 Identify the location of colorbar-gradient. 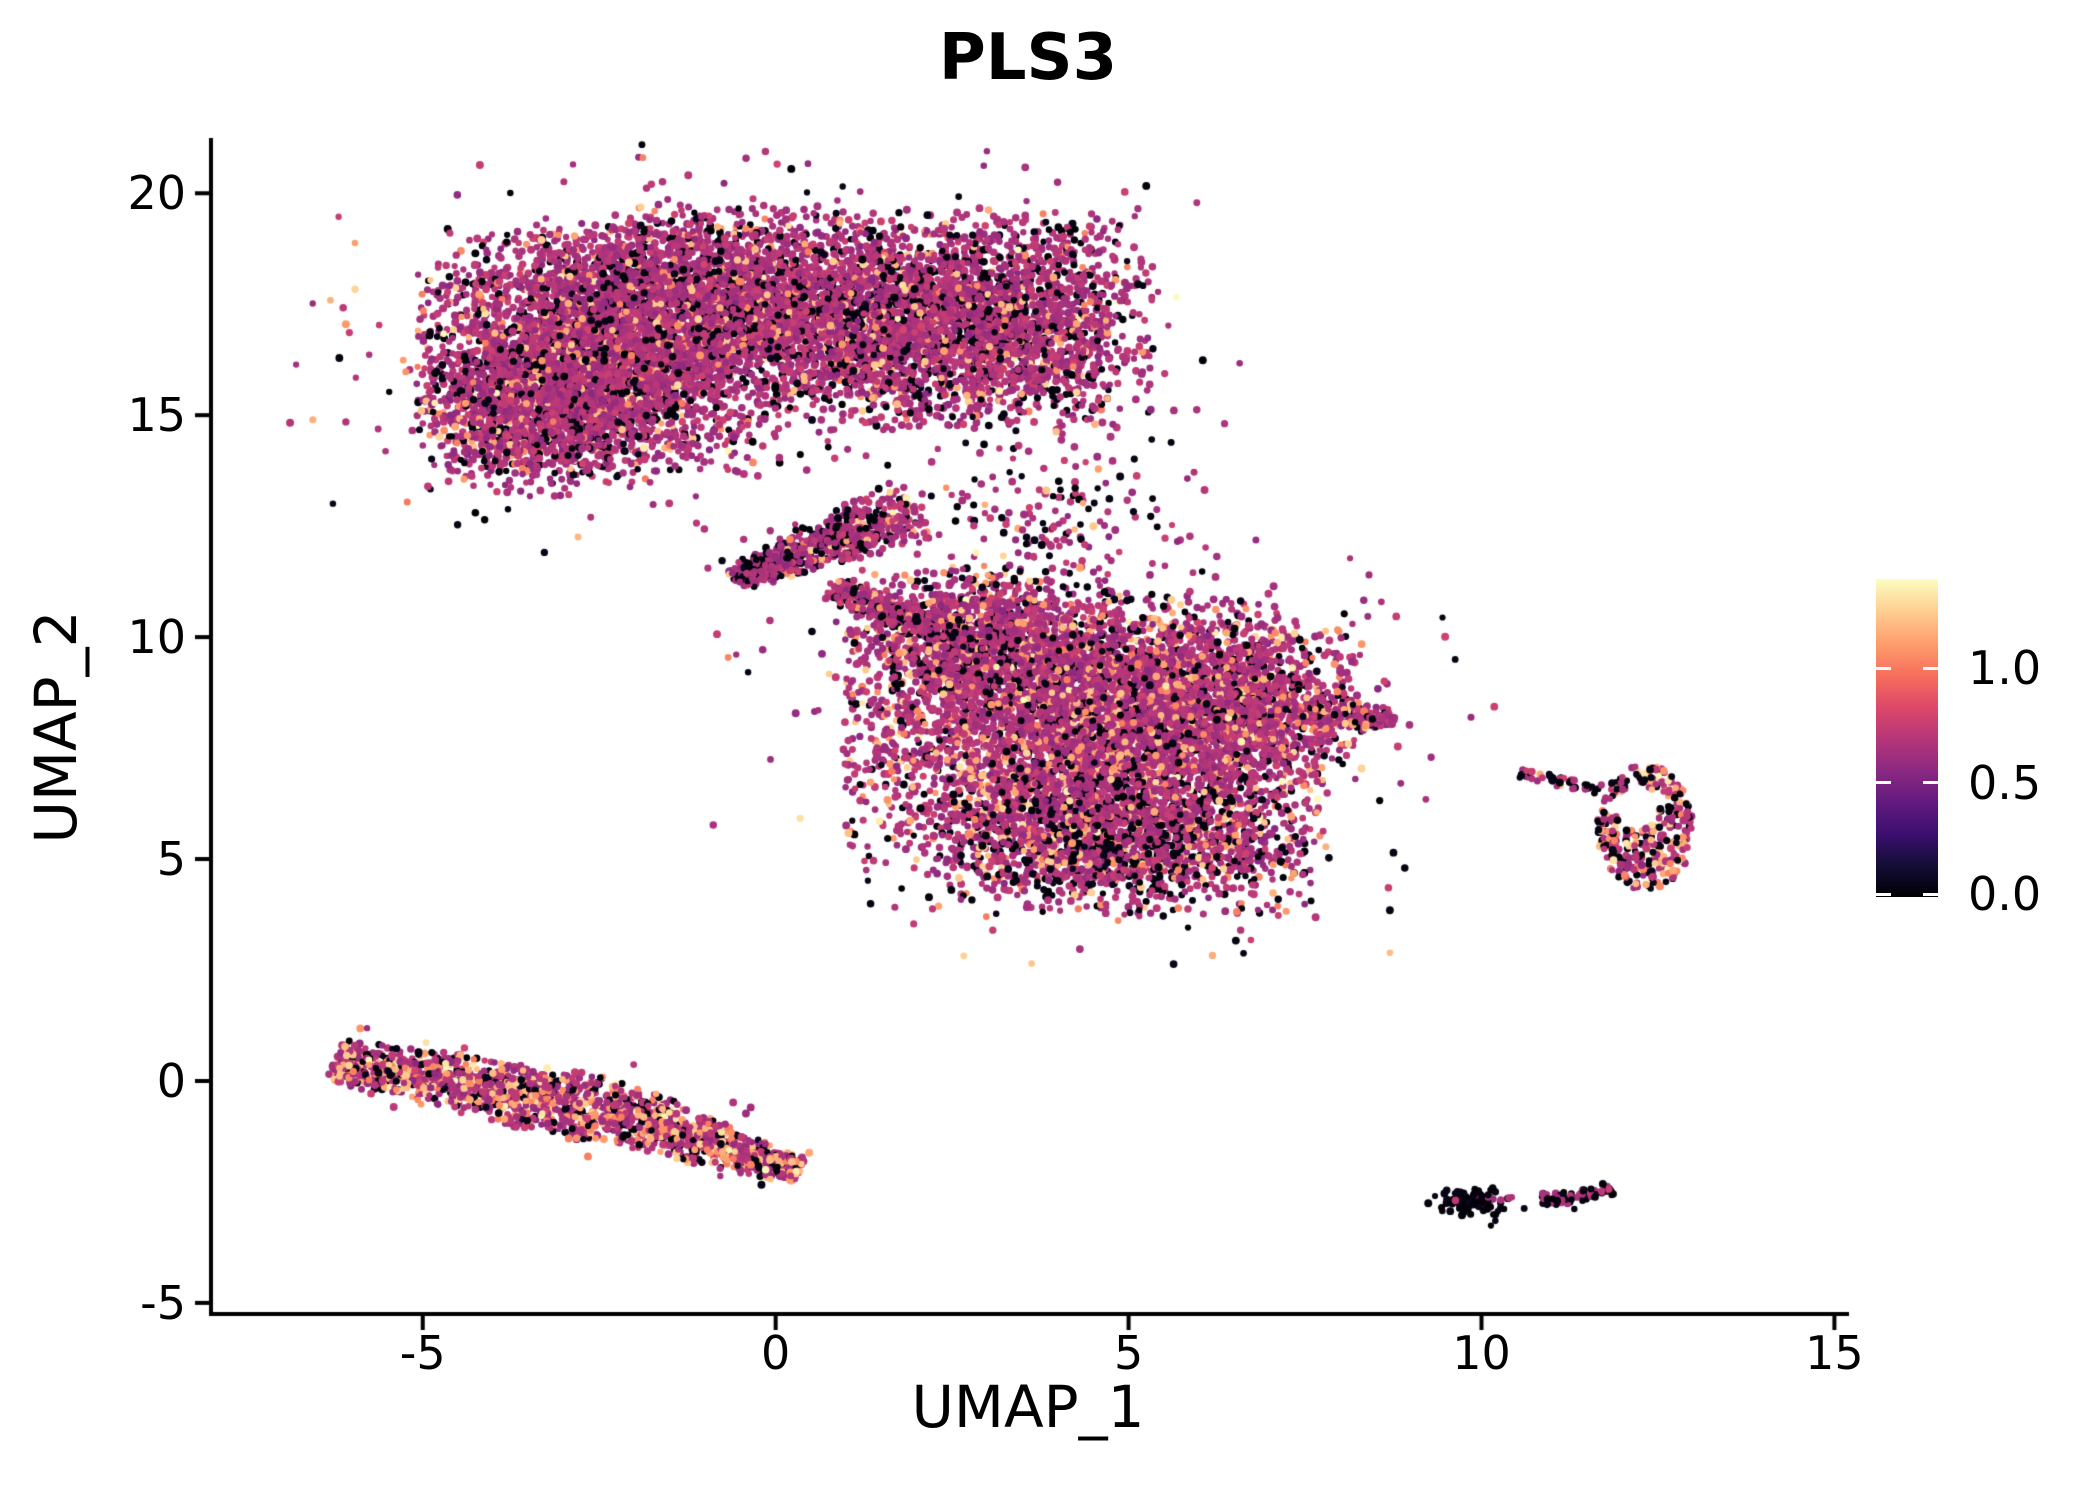
(1907, 738).